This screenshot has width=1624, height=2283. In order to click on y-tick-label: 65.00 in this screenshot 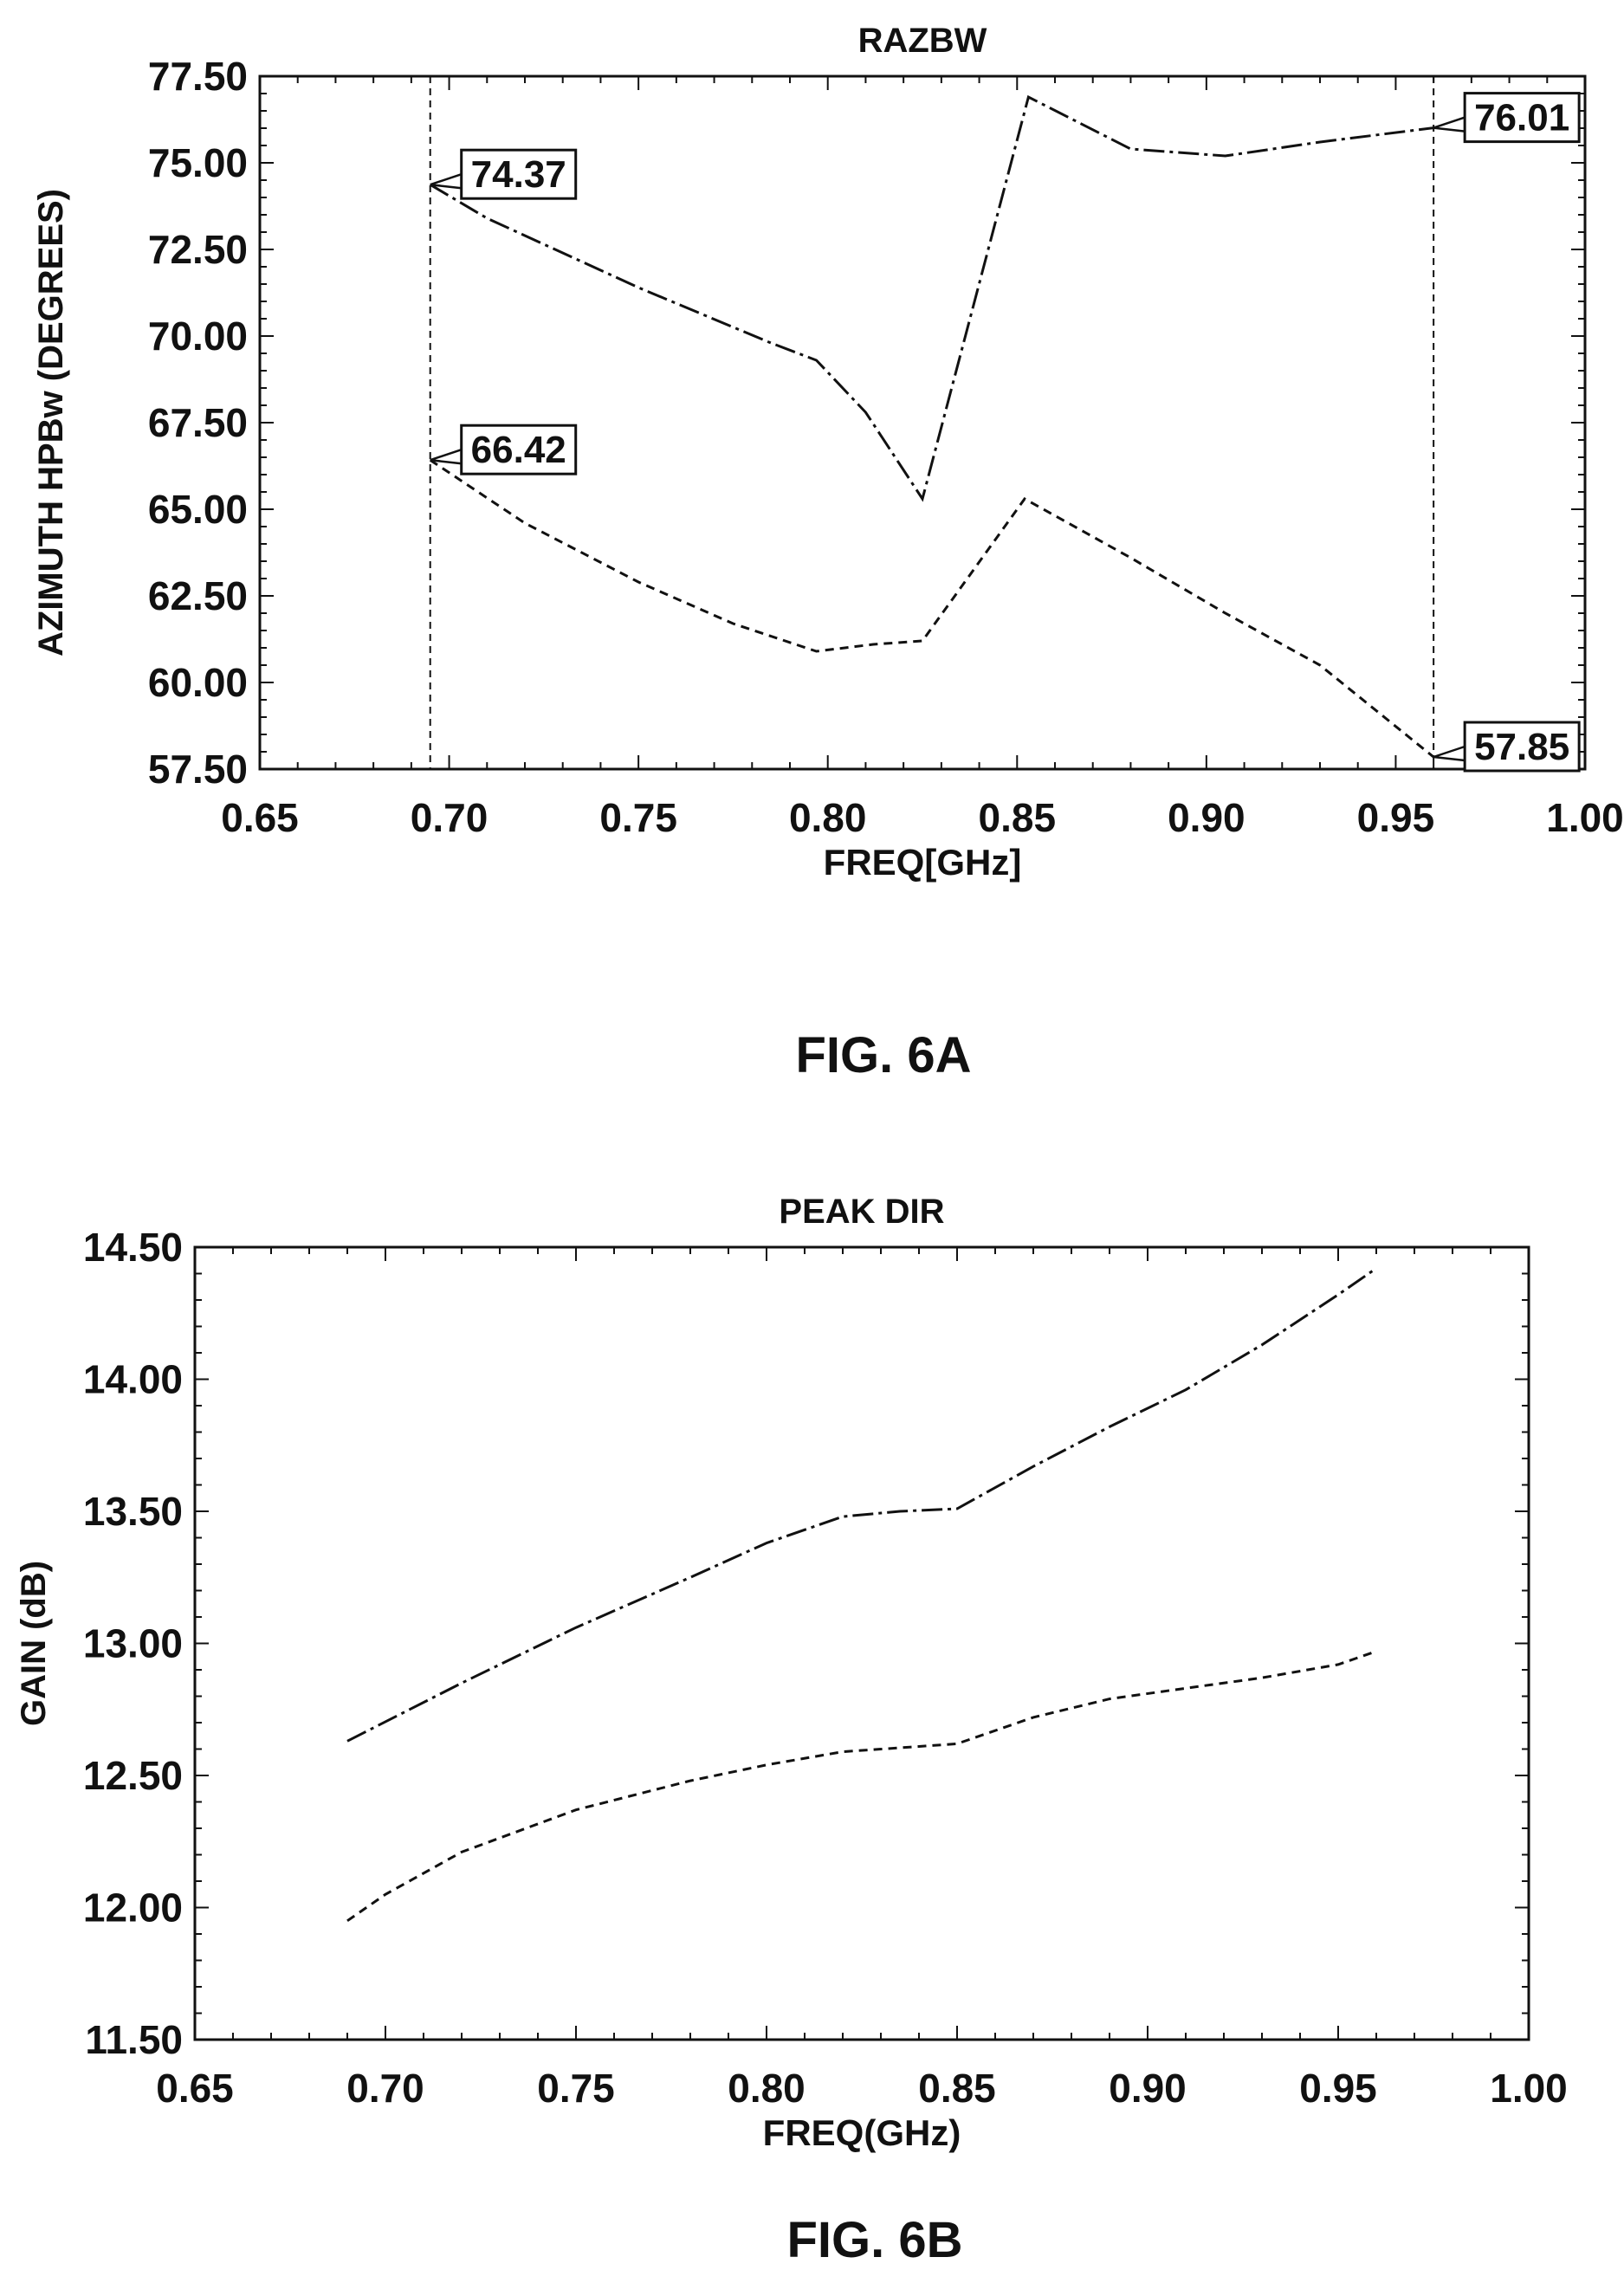, I will do `click(198, 510)`.